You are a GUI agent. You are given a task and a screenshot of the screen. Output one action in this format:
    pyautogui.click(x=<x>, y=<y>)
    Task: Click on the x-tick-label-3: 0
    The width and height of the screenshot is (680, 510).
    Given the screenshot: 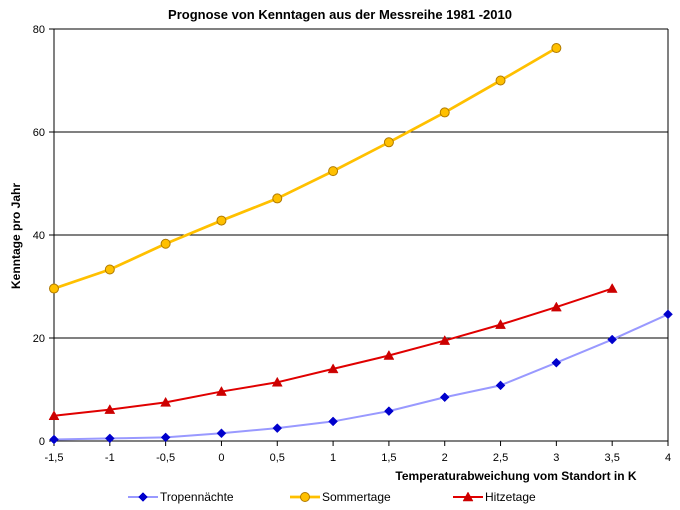 What is the action you would take?
    pyautogui.click(x=221, y=458)
    